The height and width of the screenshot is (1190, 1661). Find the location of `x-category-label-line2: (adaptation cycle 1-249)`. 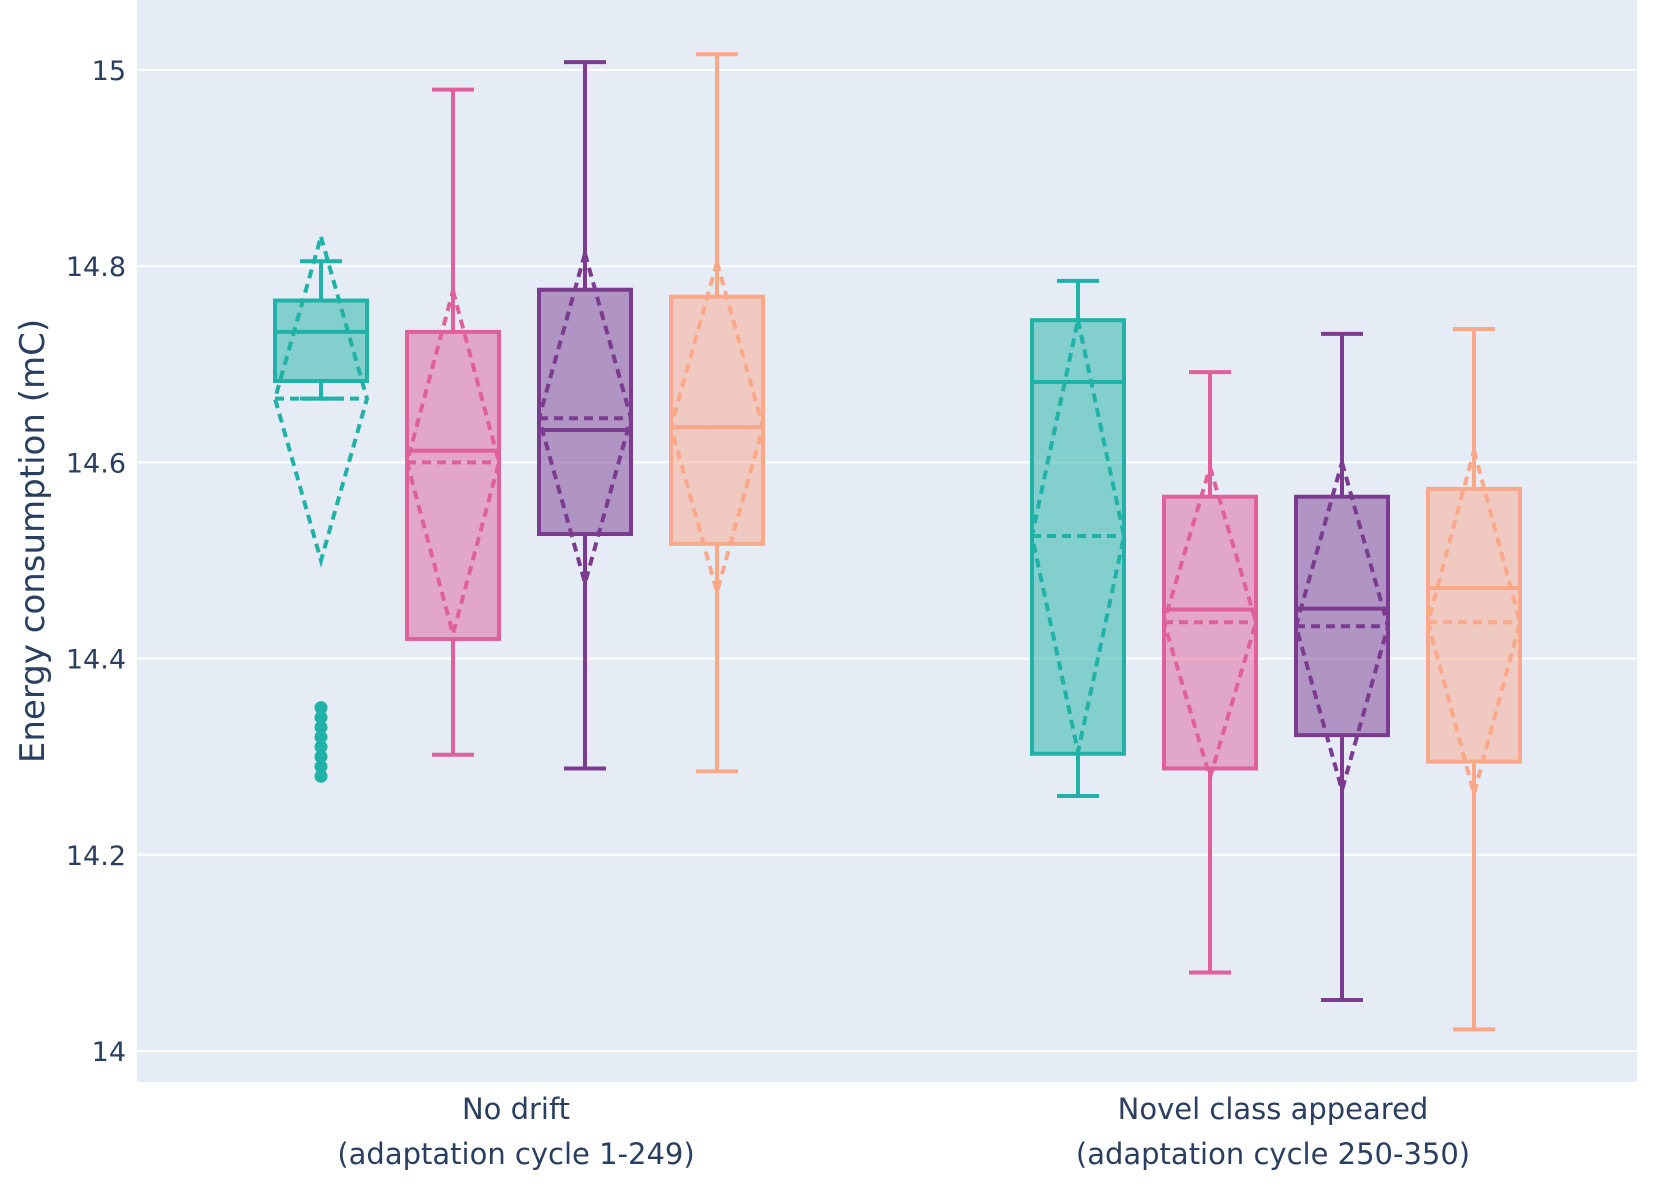

x-category-label-line2: (adaptation cycle 1-249) is located at coordinates (515, 1154).